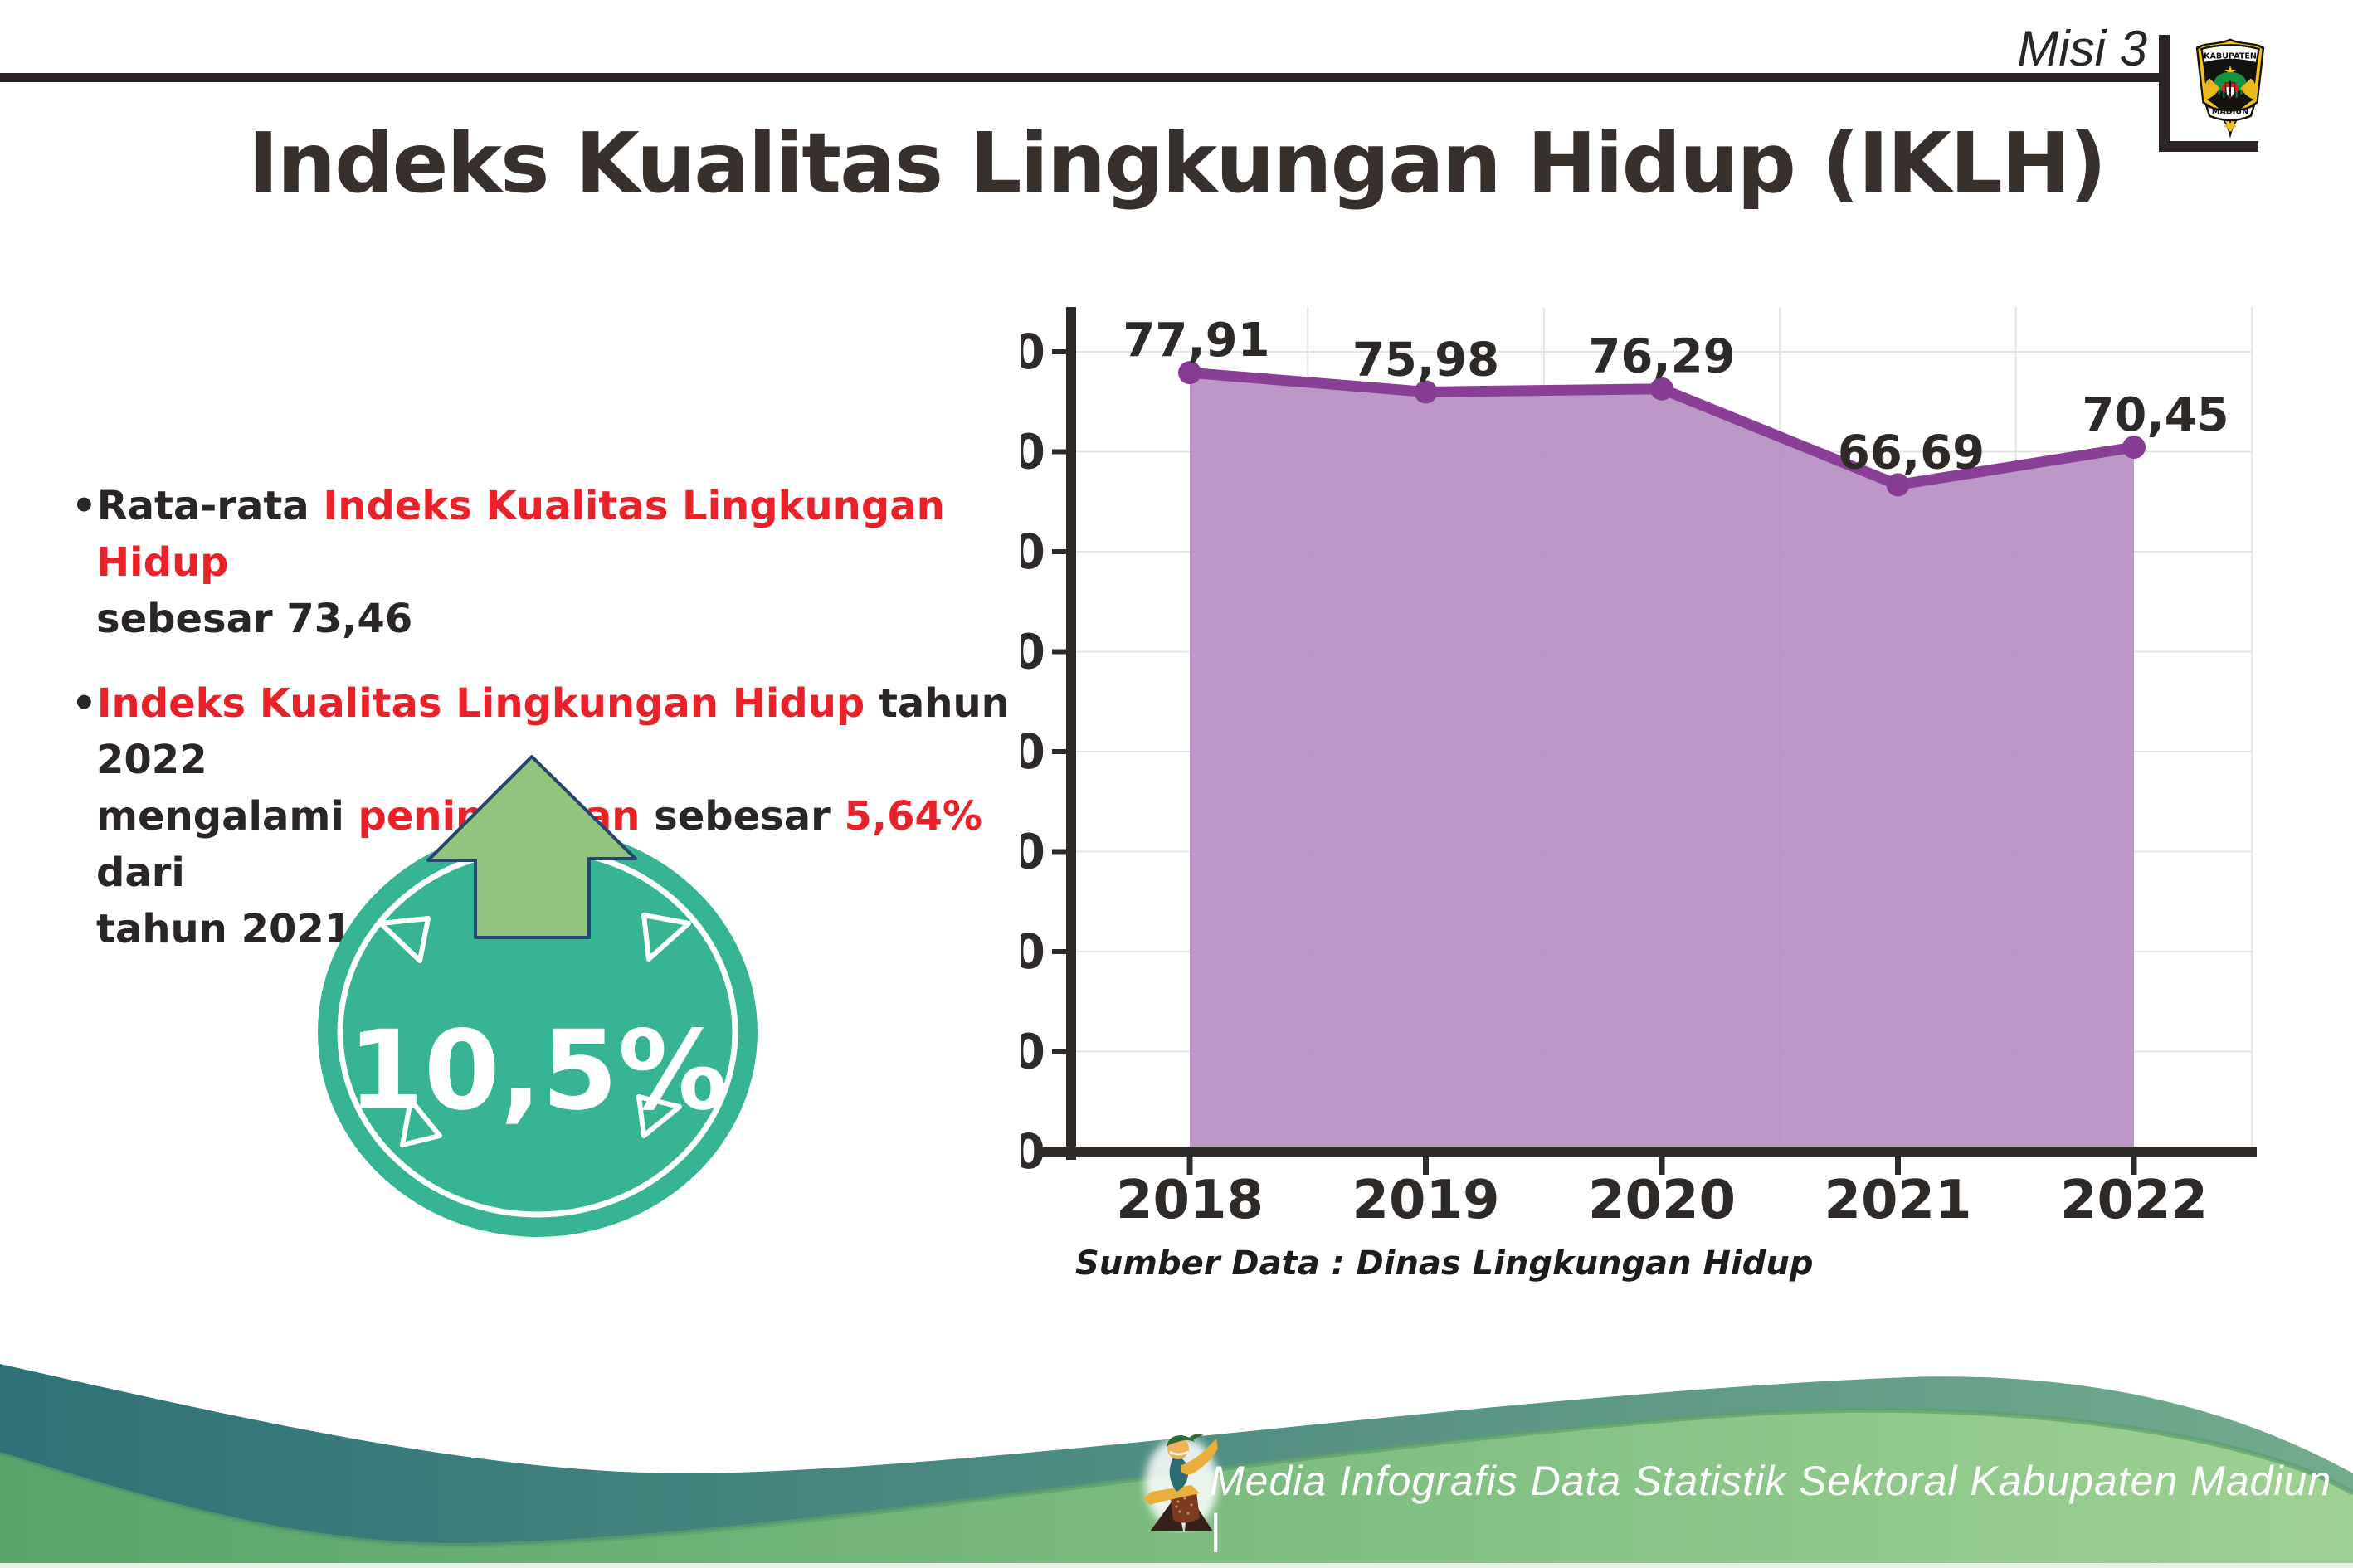 The width and height of the screenshot is (2353, 1568). What do you see at coordinates (538, 1071) in the screenshot?
I see `badge-value: 10,5%` at bounding box center [538, 1071].